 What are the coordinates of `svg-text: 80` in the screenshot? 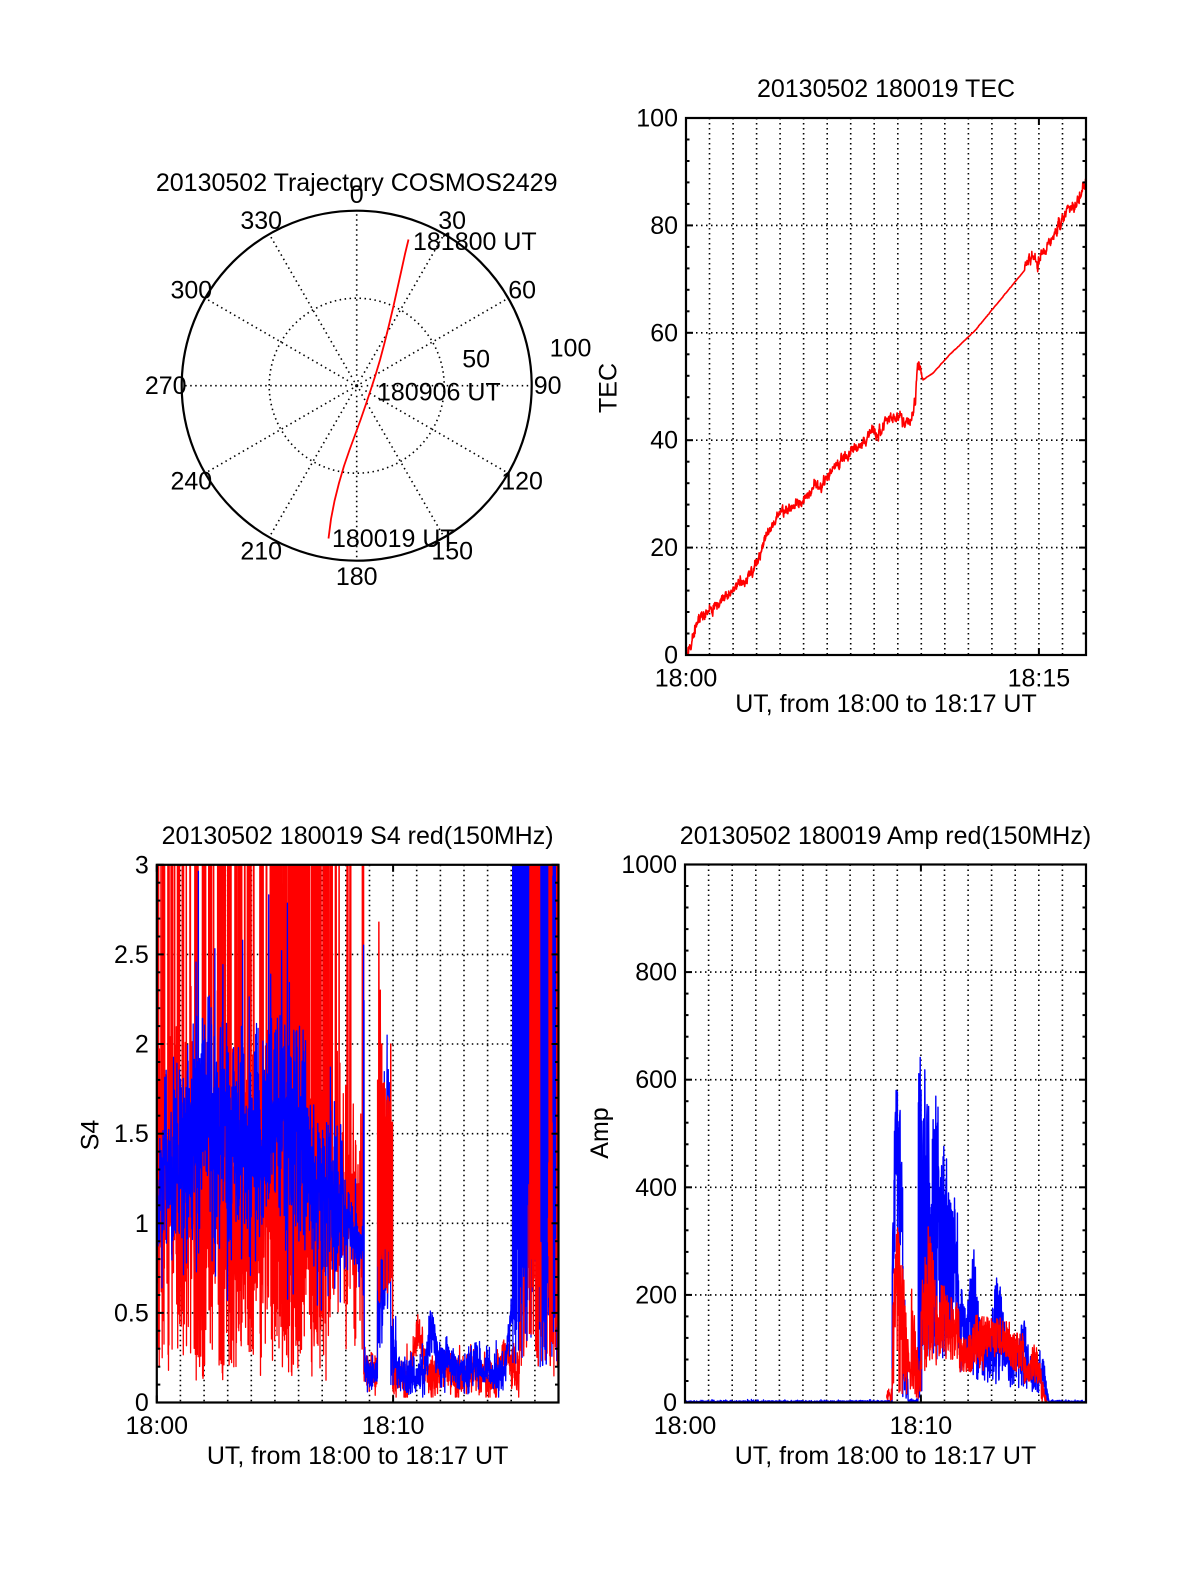 It's located at (664, 226).